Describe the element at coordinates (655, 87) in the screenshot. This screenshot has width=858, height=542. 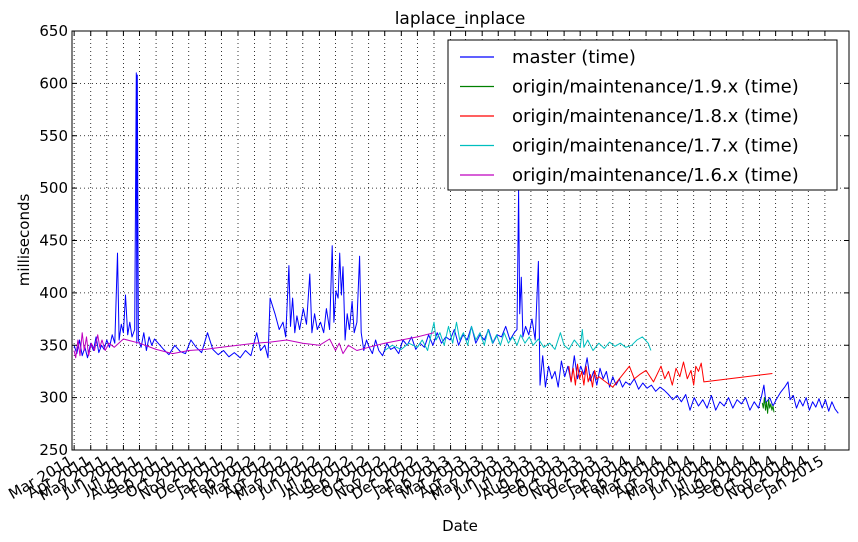
I see `legend-label-1: origin/maintenance/1.9.x (time)` at that location.